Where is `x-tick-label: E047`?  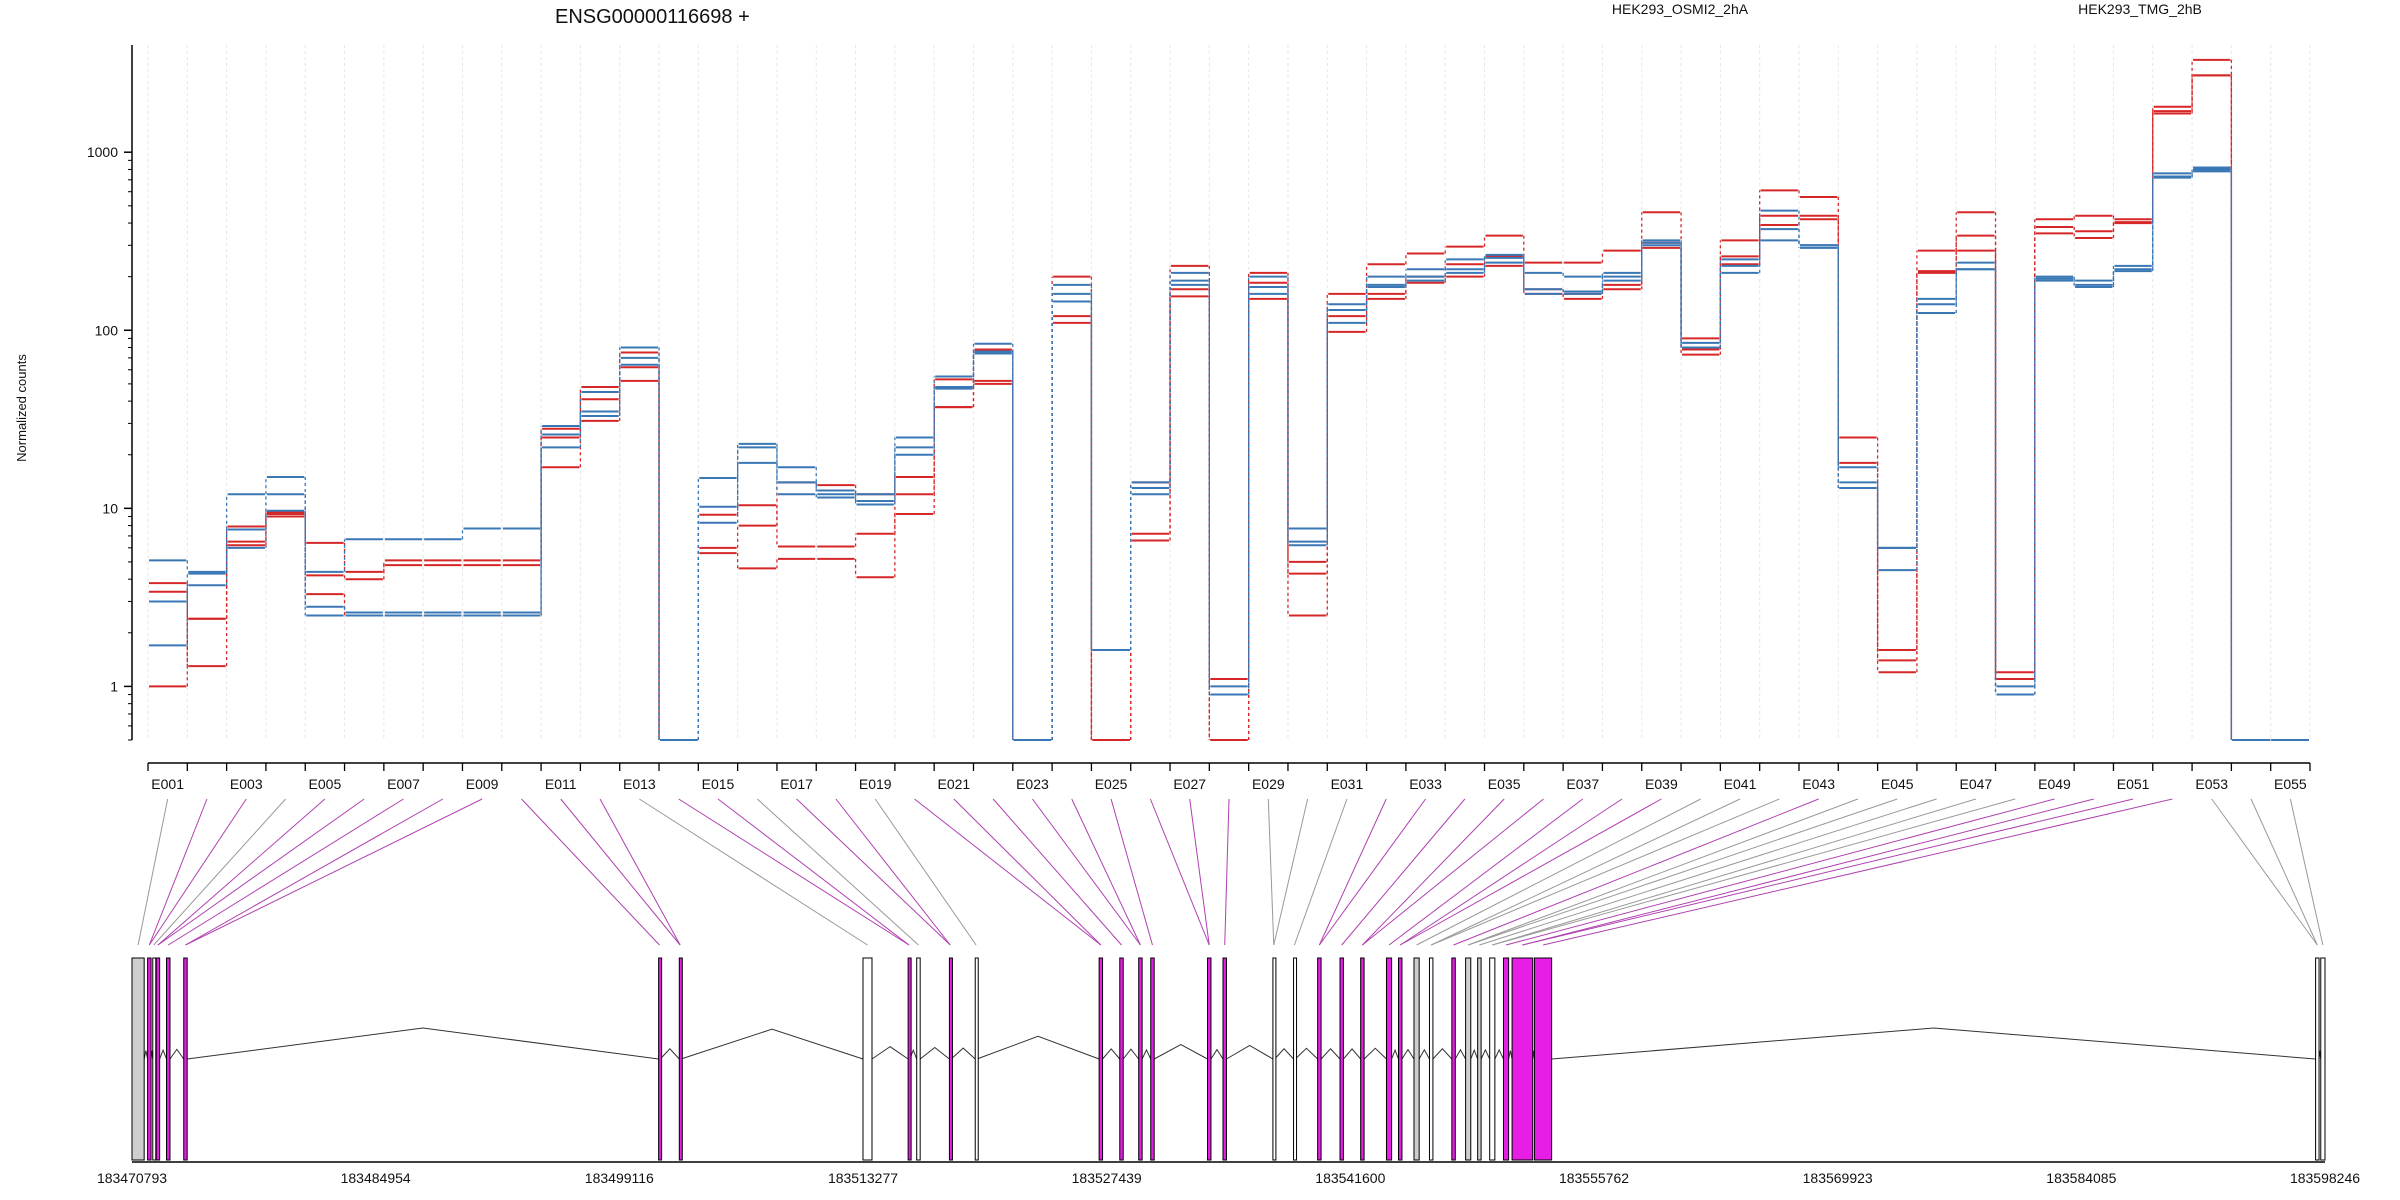 x-tick-label: E047 is located at coordinates (1976, 784).